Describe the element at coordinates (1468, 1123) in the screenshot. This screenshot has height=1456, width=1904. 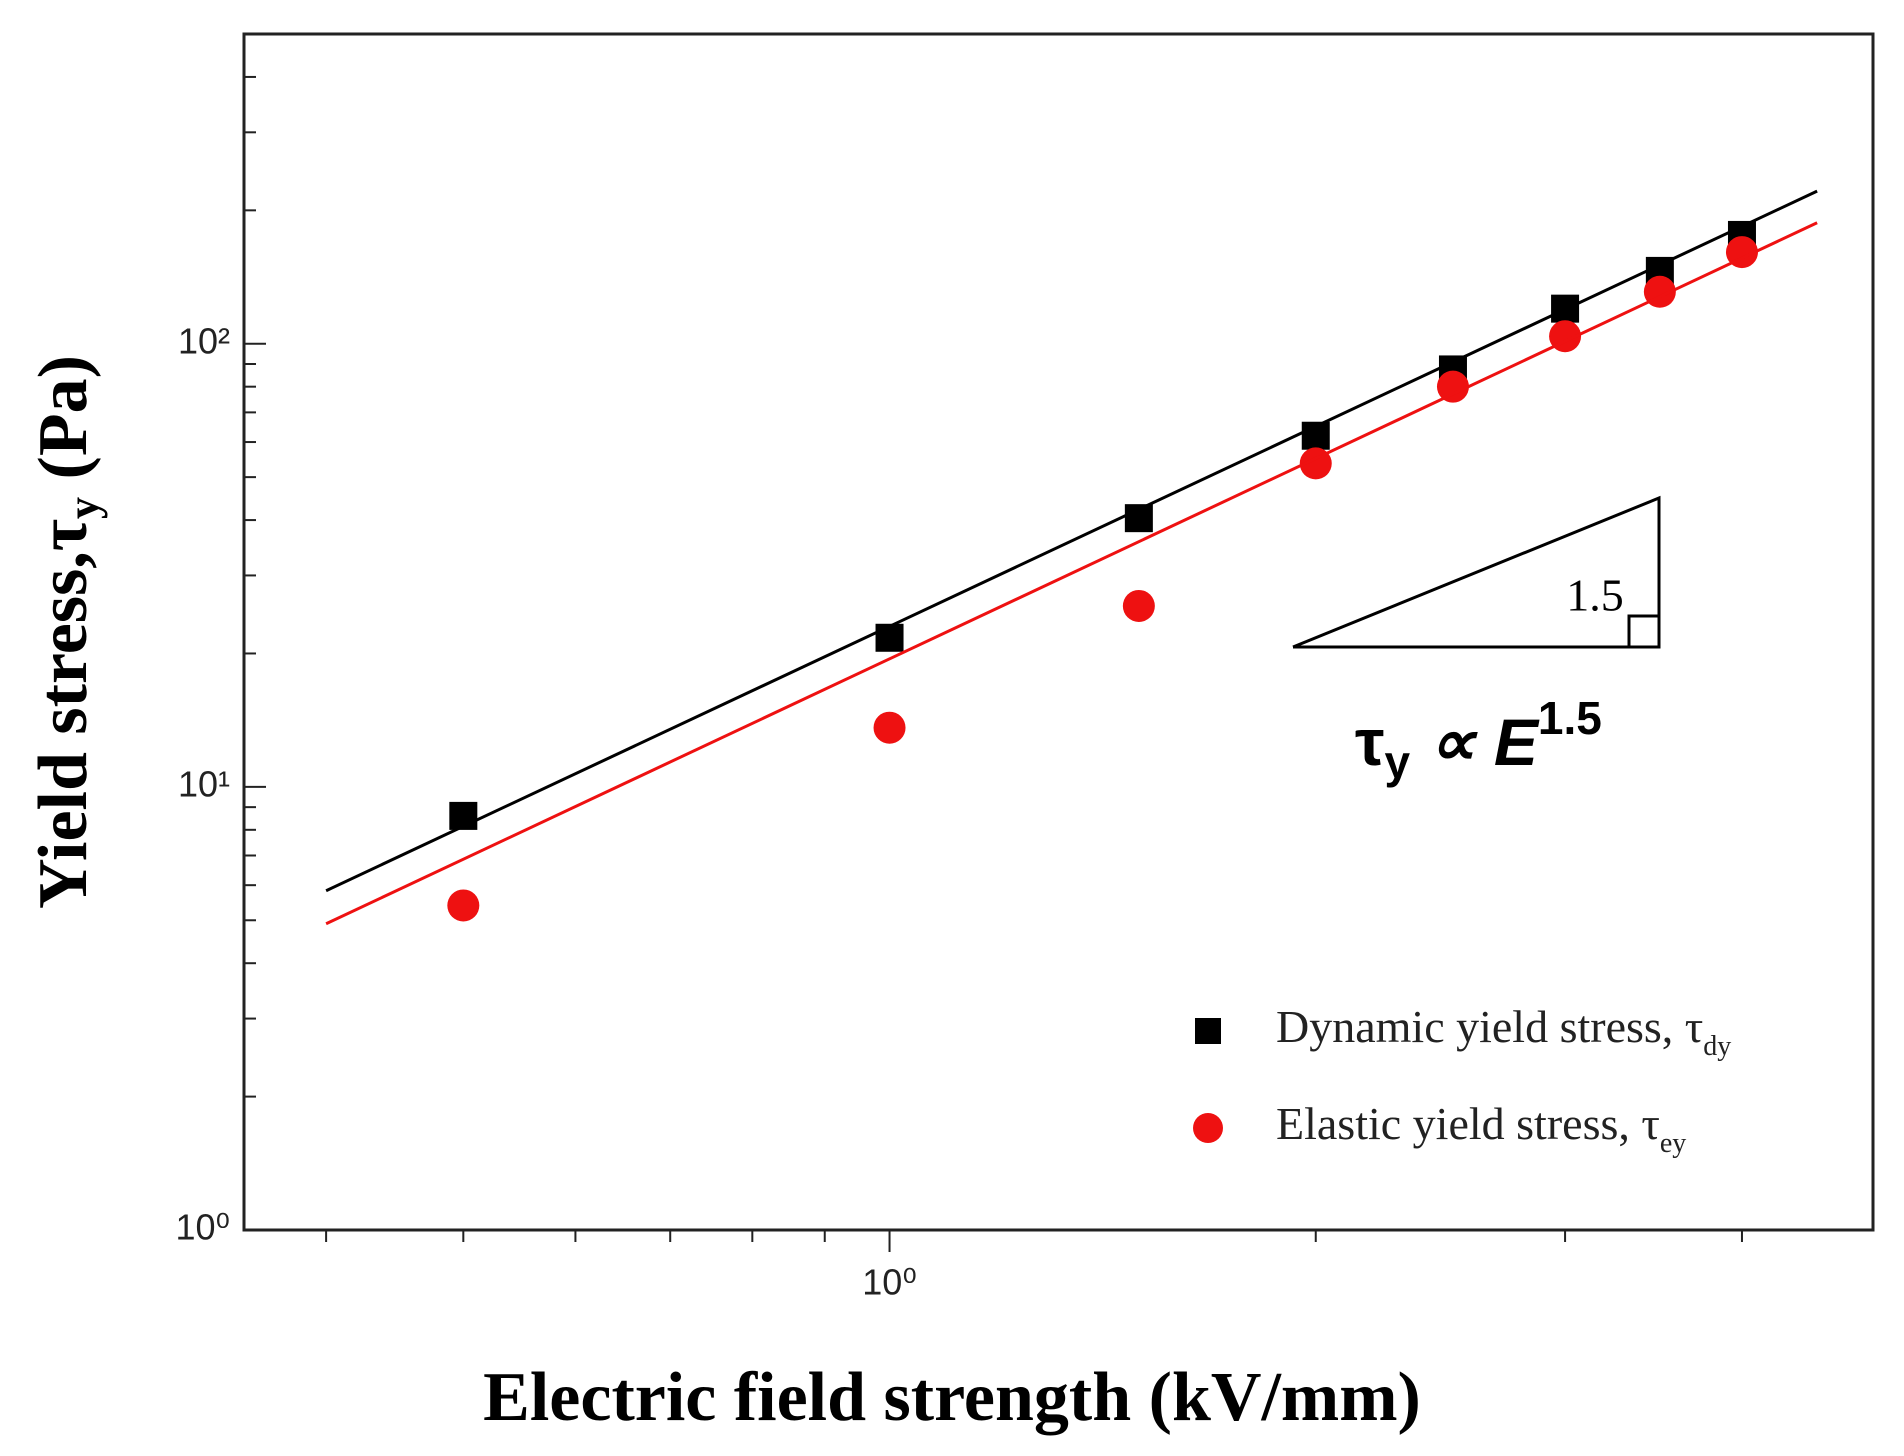
I see `legend-name: Elastic yield stress, τ` at that location.